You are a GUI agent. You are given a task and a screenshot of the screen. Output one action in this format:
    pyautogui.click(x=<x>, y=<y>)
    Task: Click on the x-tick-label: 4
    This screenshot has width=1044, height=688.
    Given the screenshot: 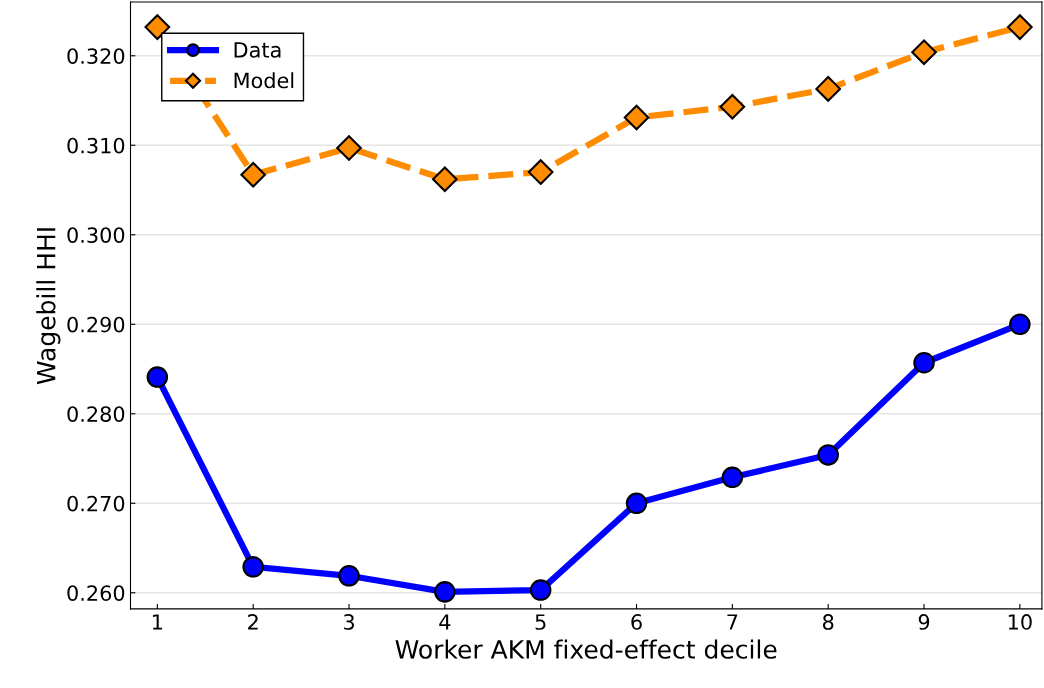 What is the action you would take?
    pyautogui.click(x=445, y=622)
    